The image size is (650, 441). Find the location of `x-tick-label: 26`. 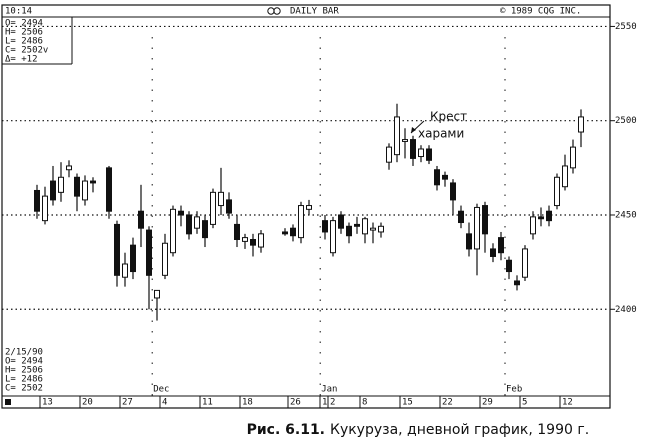

x-tick-label: 26 is located at coordinates (295, 403).